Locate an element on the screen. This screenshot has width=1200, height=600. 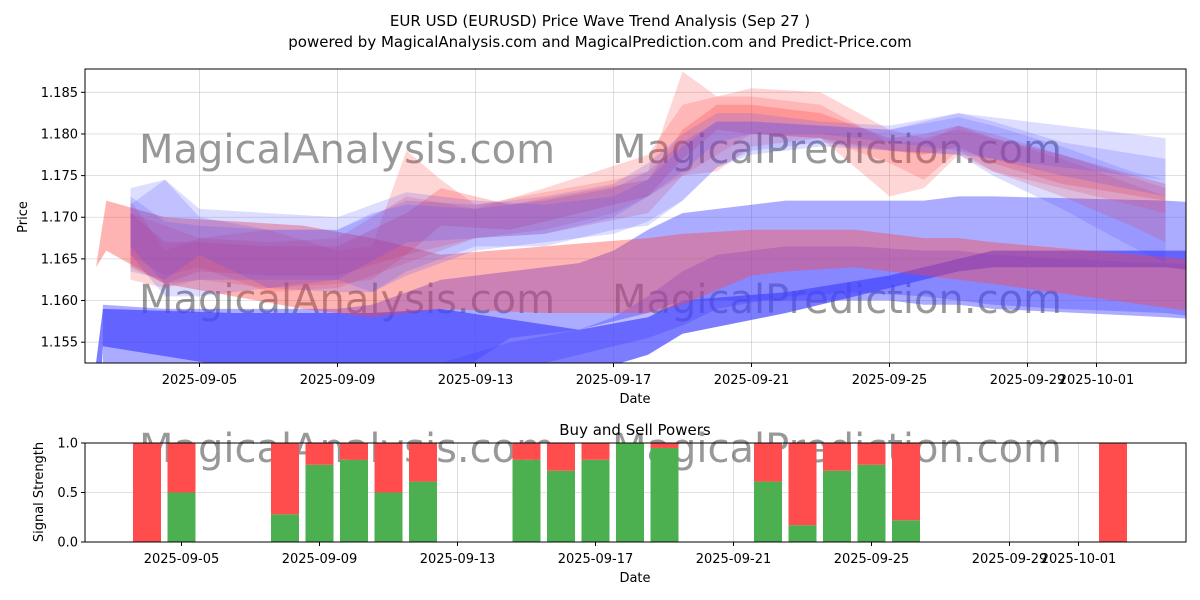
signal-y-tick-label: 0.0 is located at coordinates (67, 543).